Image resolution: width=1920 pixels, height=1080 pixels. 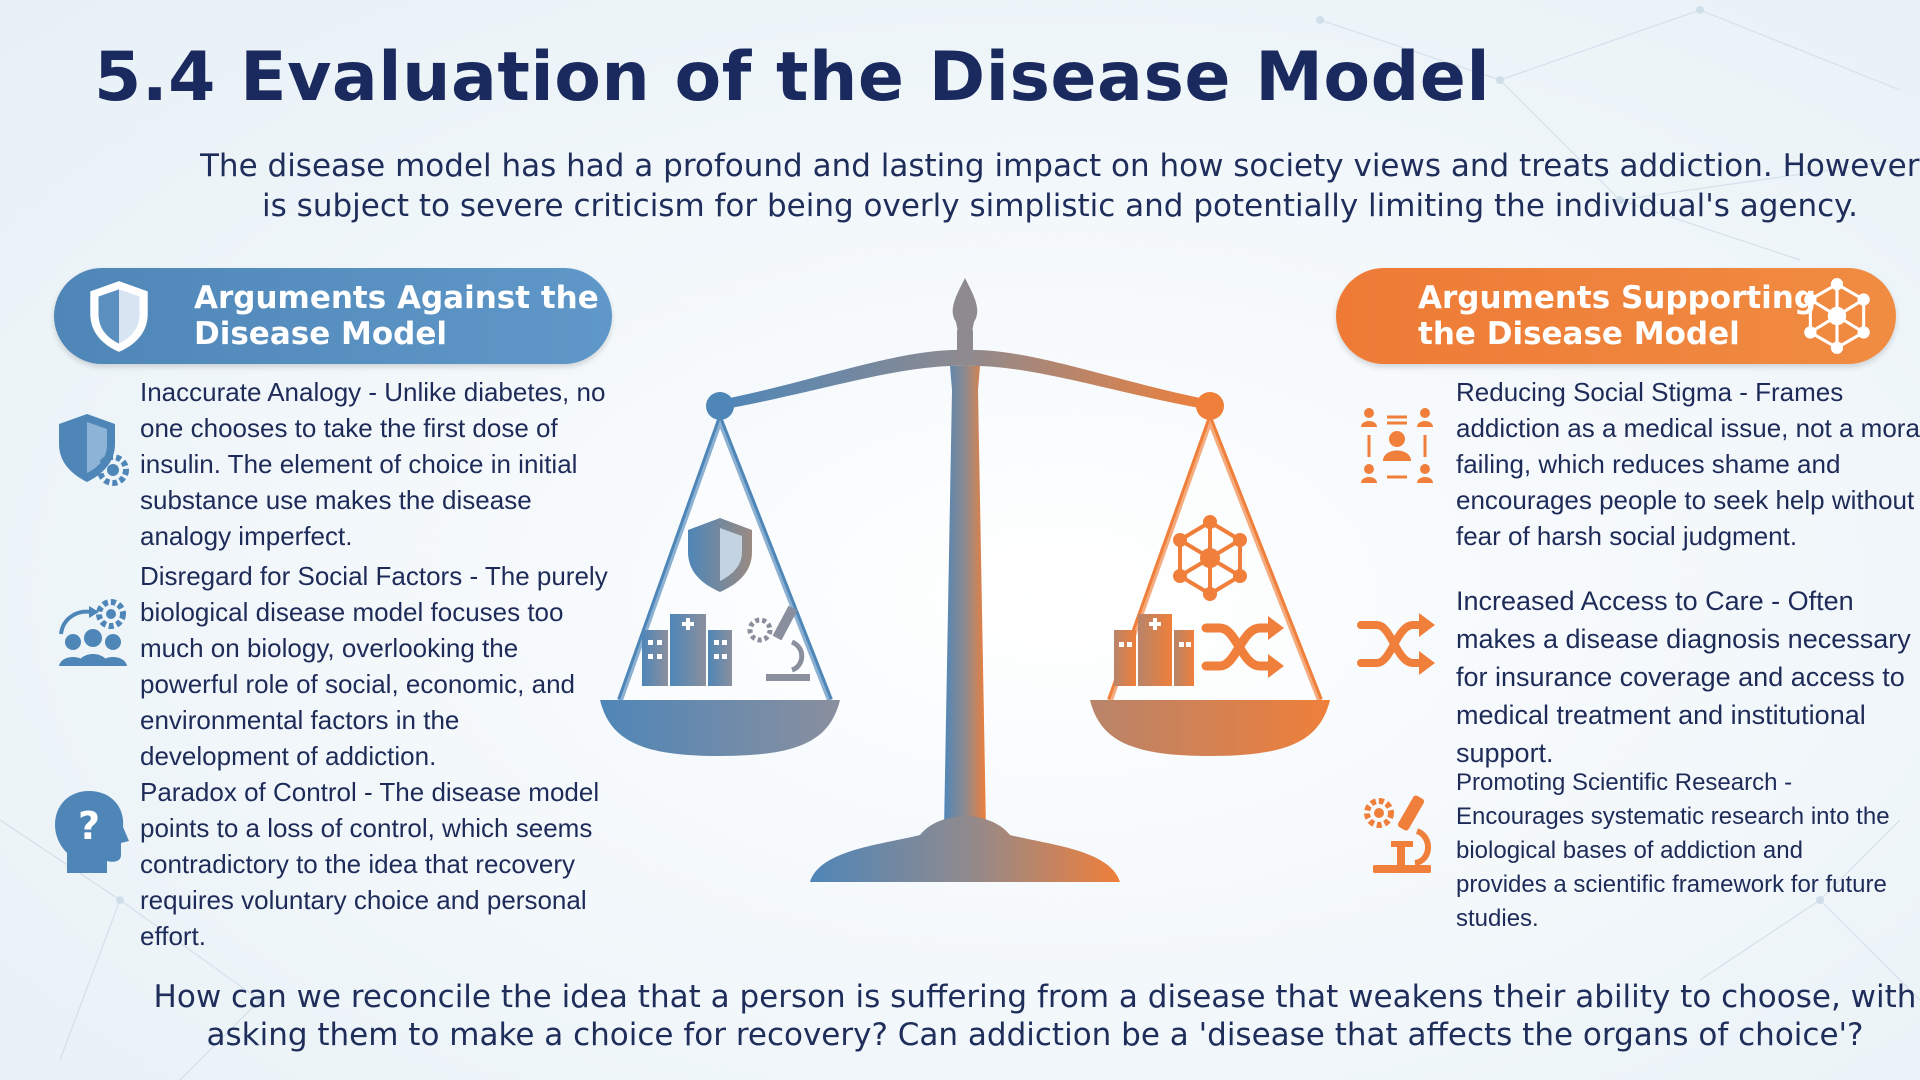 What do you see at coordinates (94, 450) in the screenshot?
I see `shield-gear-icon` at bounding box center [94, 450].